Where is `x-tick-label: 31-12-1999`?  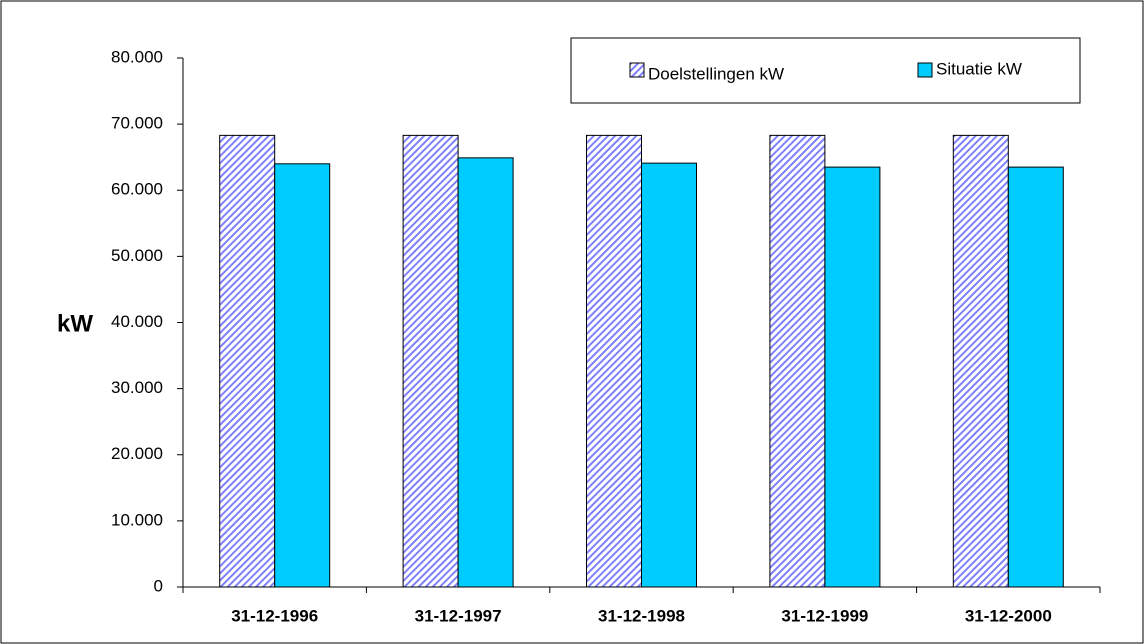 x-tick-label: 31-12-1999 is located at coordinates (824, 615).